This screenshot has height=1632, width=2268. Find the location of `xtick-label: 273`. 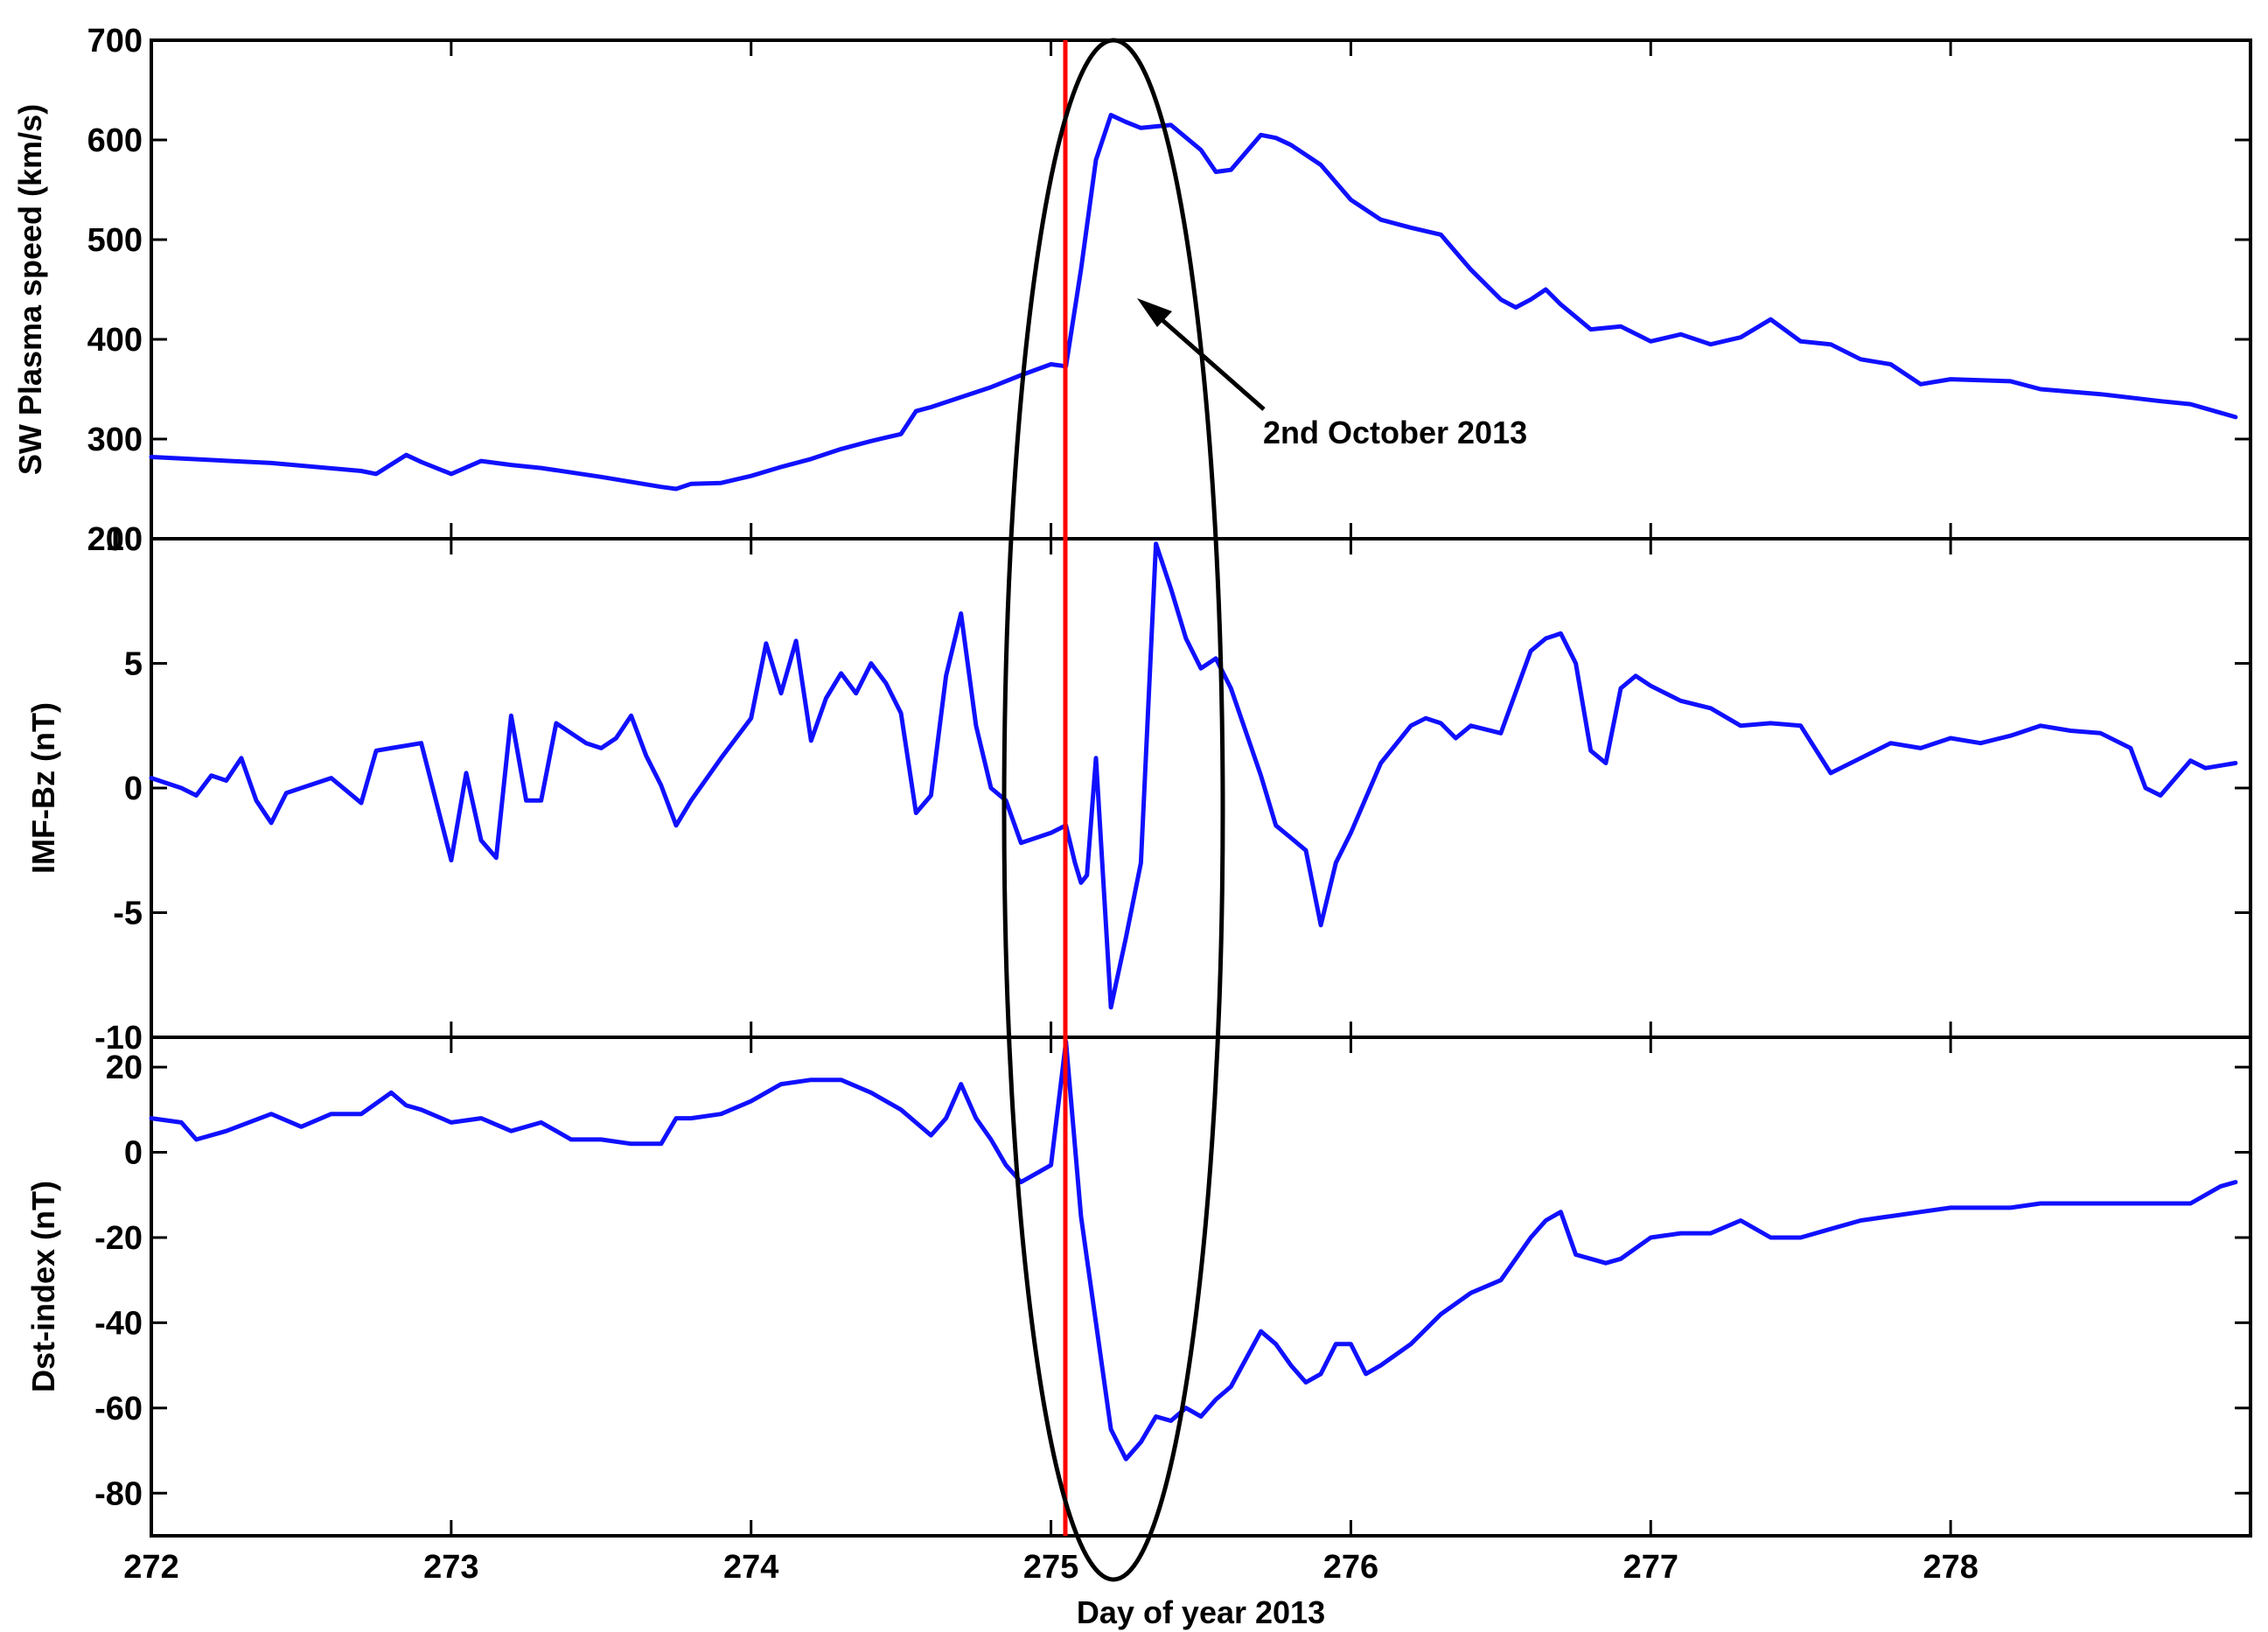

xtick-label: 273 is located at coordinates (450, 1567).